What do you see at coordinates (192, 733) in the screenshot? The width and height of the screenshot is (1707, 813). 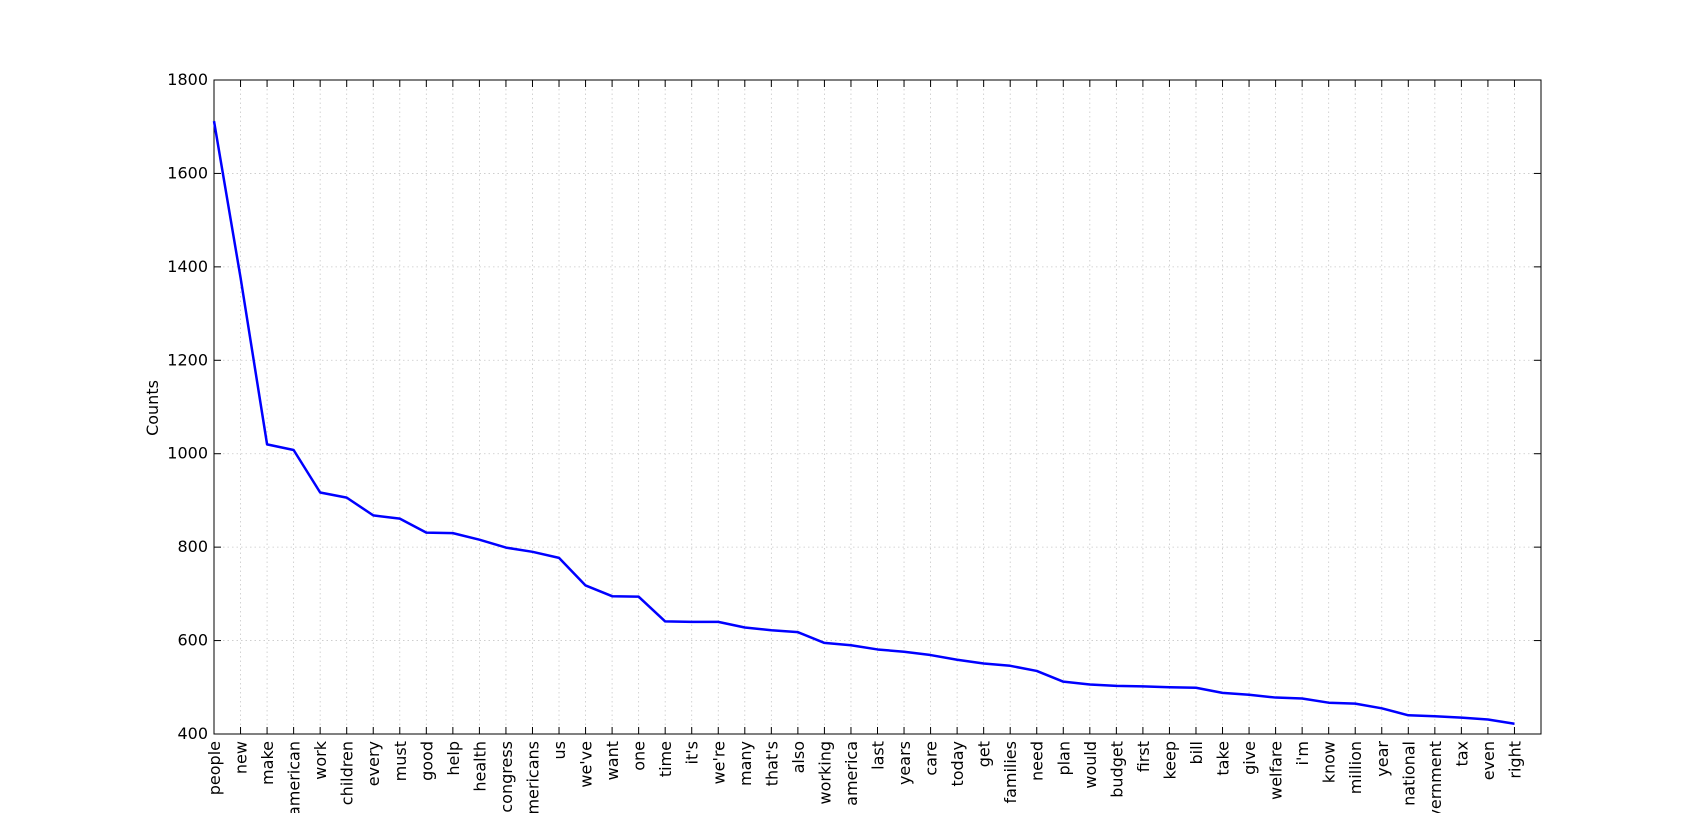 I see `y-tick-label: 400` at bounding box center [192, 733].